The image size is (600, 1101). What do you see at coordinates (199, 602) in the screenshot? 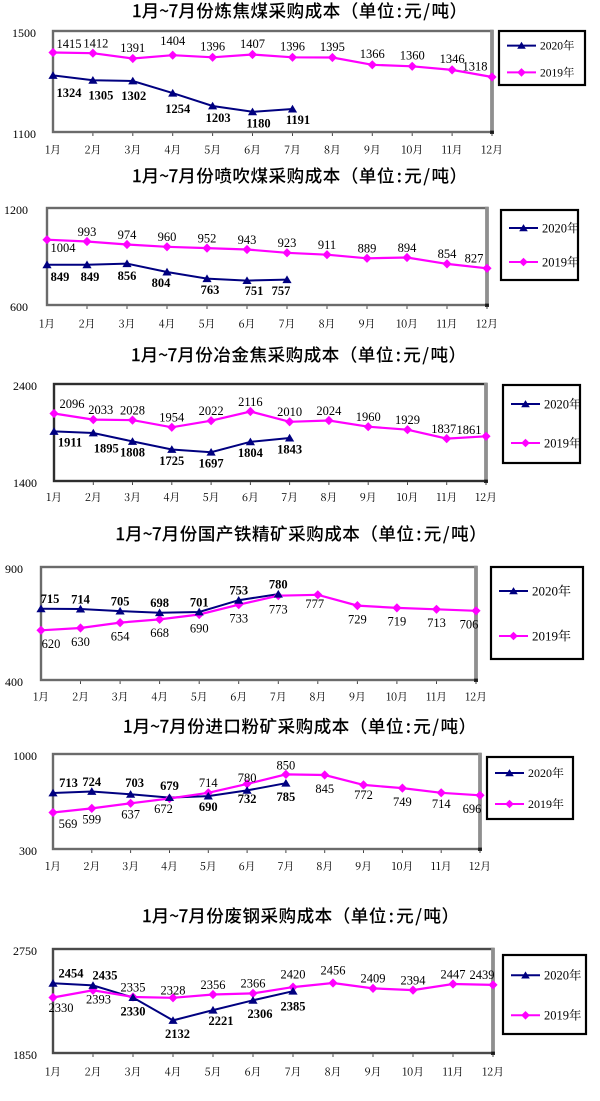
I see `svg-text: 701` at bounding box center [199, 602].